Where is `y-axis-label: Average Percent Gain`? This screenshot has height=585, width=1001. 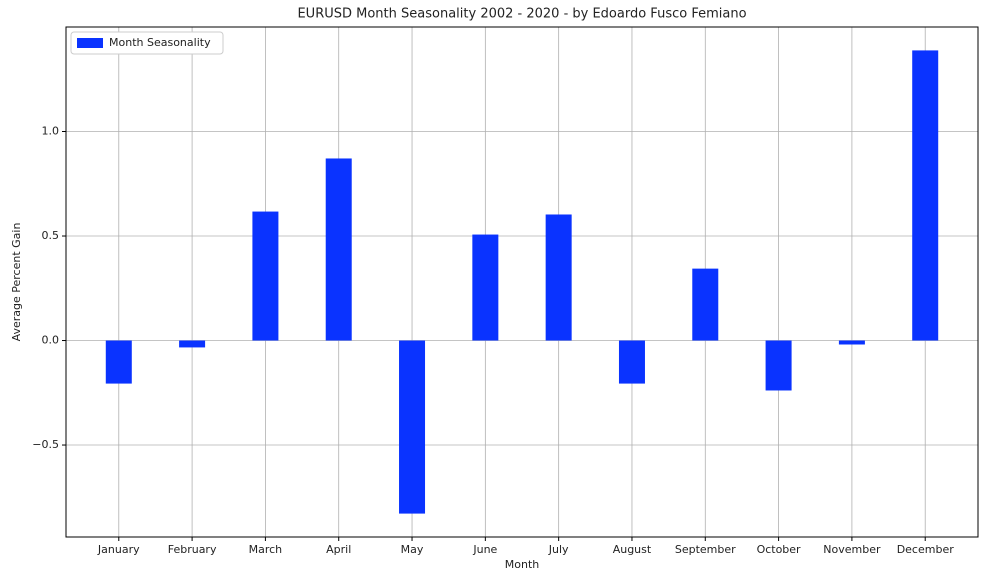
y-axis-label: Average Percent Gain is located at coordinates (16, 282).